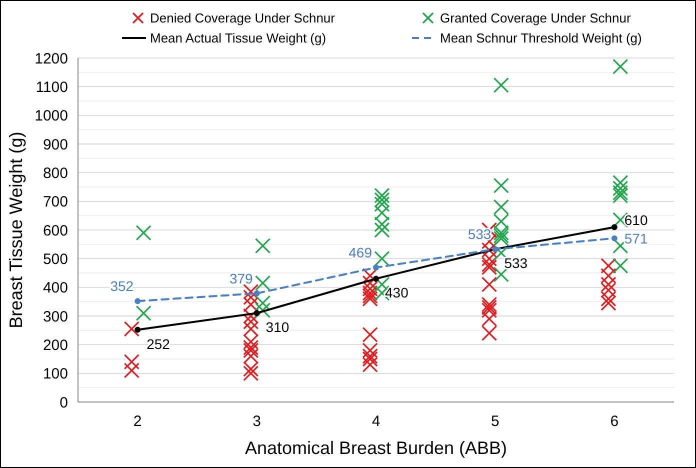 The image size is (696, 468). Describe the element at coordinates (541, 38) in the screenshot. I see `legend-label: Mean Schnur Threshold Weight (g)` at that location.